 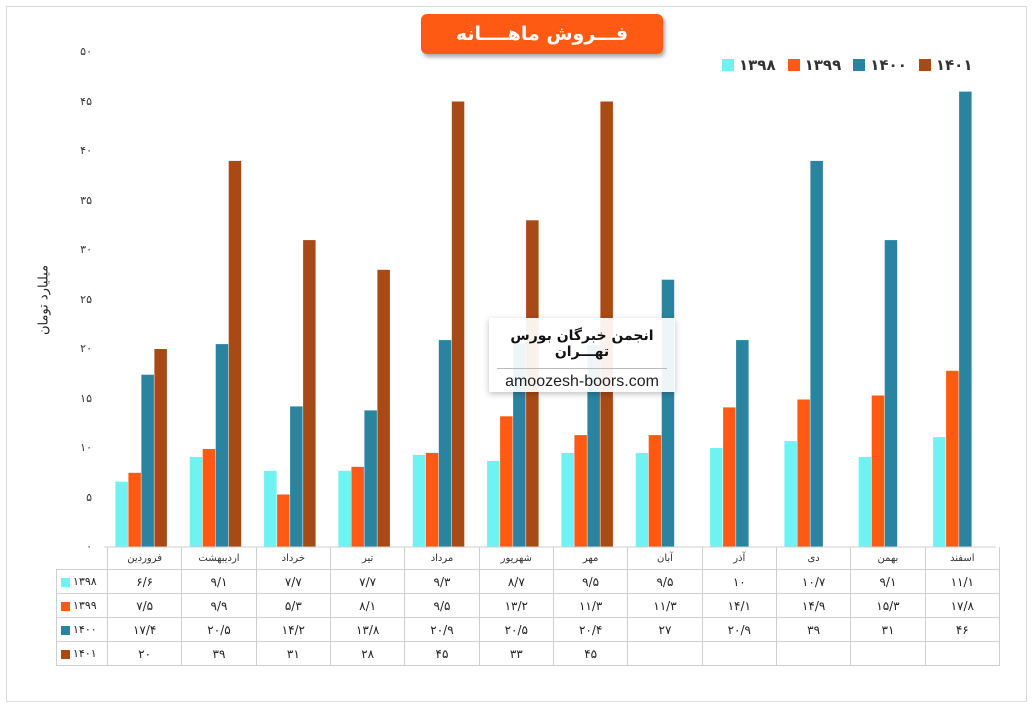 I want to click on x-tick-label: بهمن, so click(x=888, y=558).